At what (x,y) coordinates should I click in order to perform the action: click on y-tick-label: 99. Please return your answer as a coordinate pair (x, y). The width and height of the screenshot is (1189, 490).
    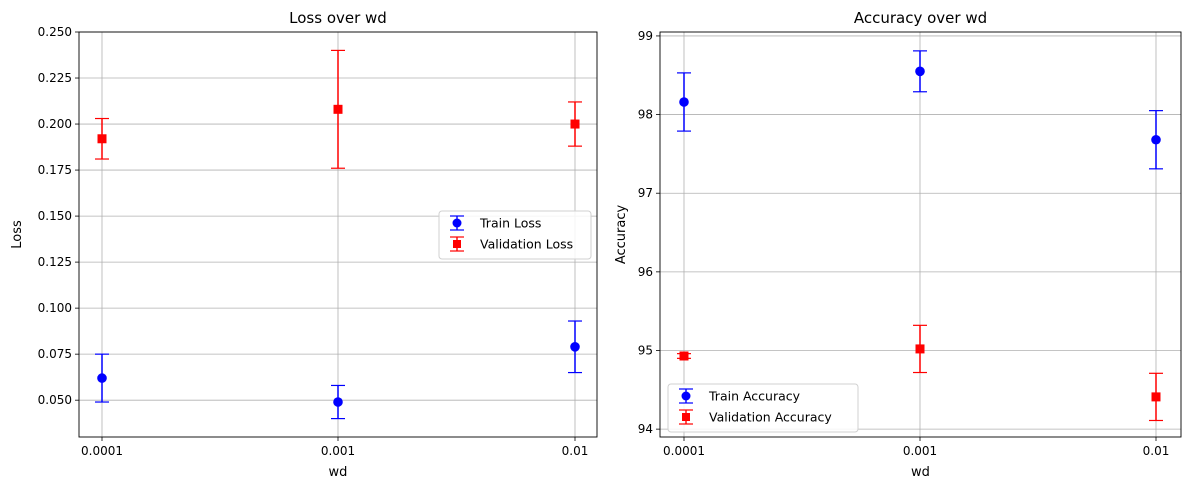
    Looking at the image, I should click on (645, 36).